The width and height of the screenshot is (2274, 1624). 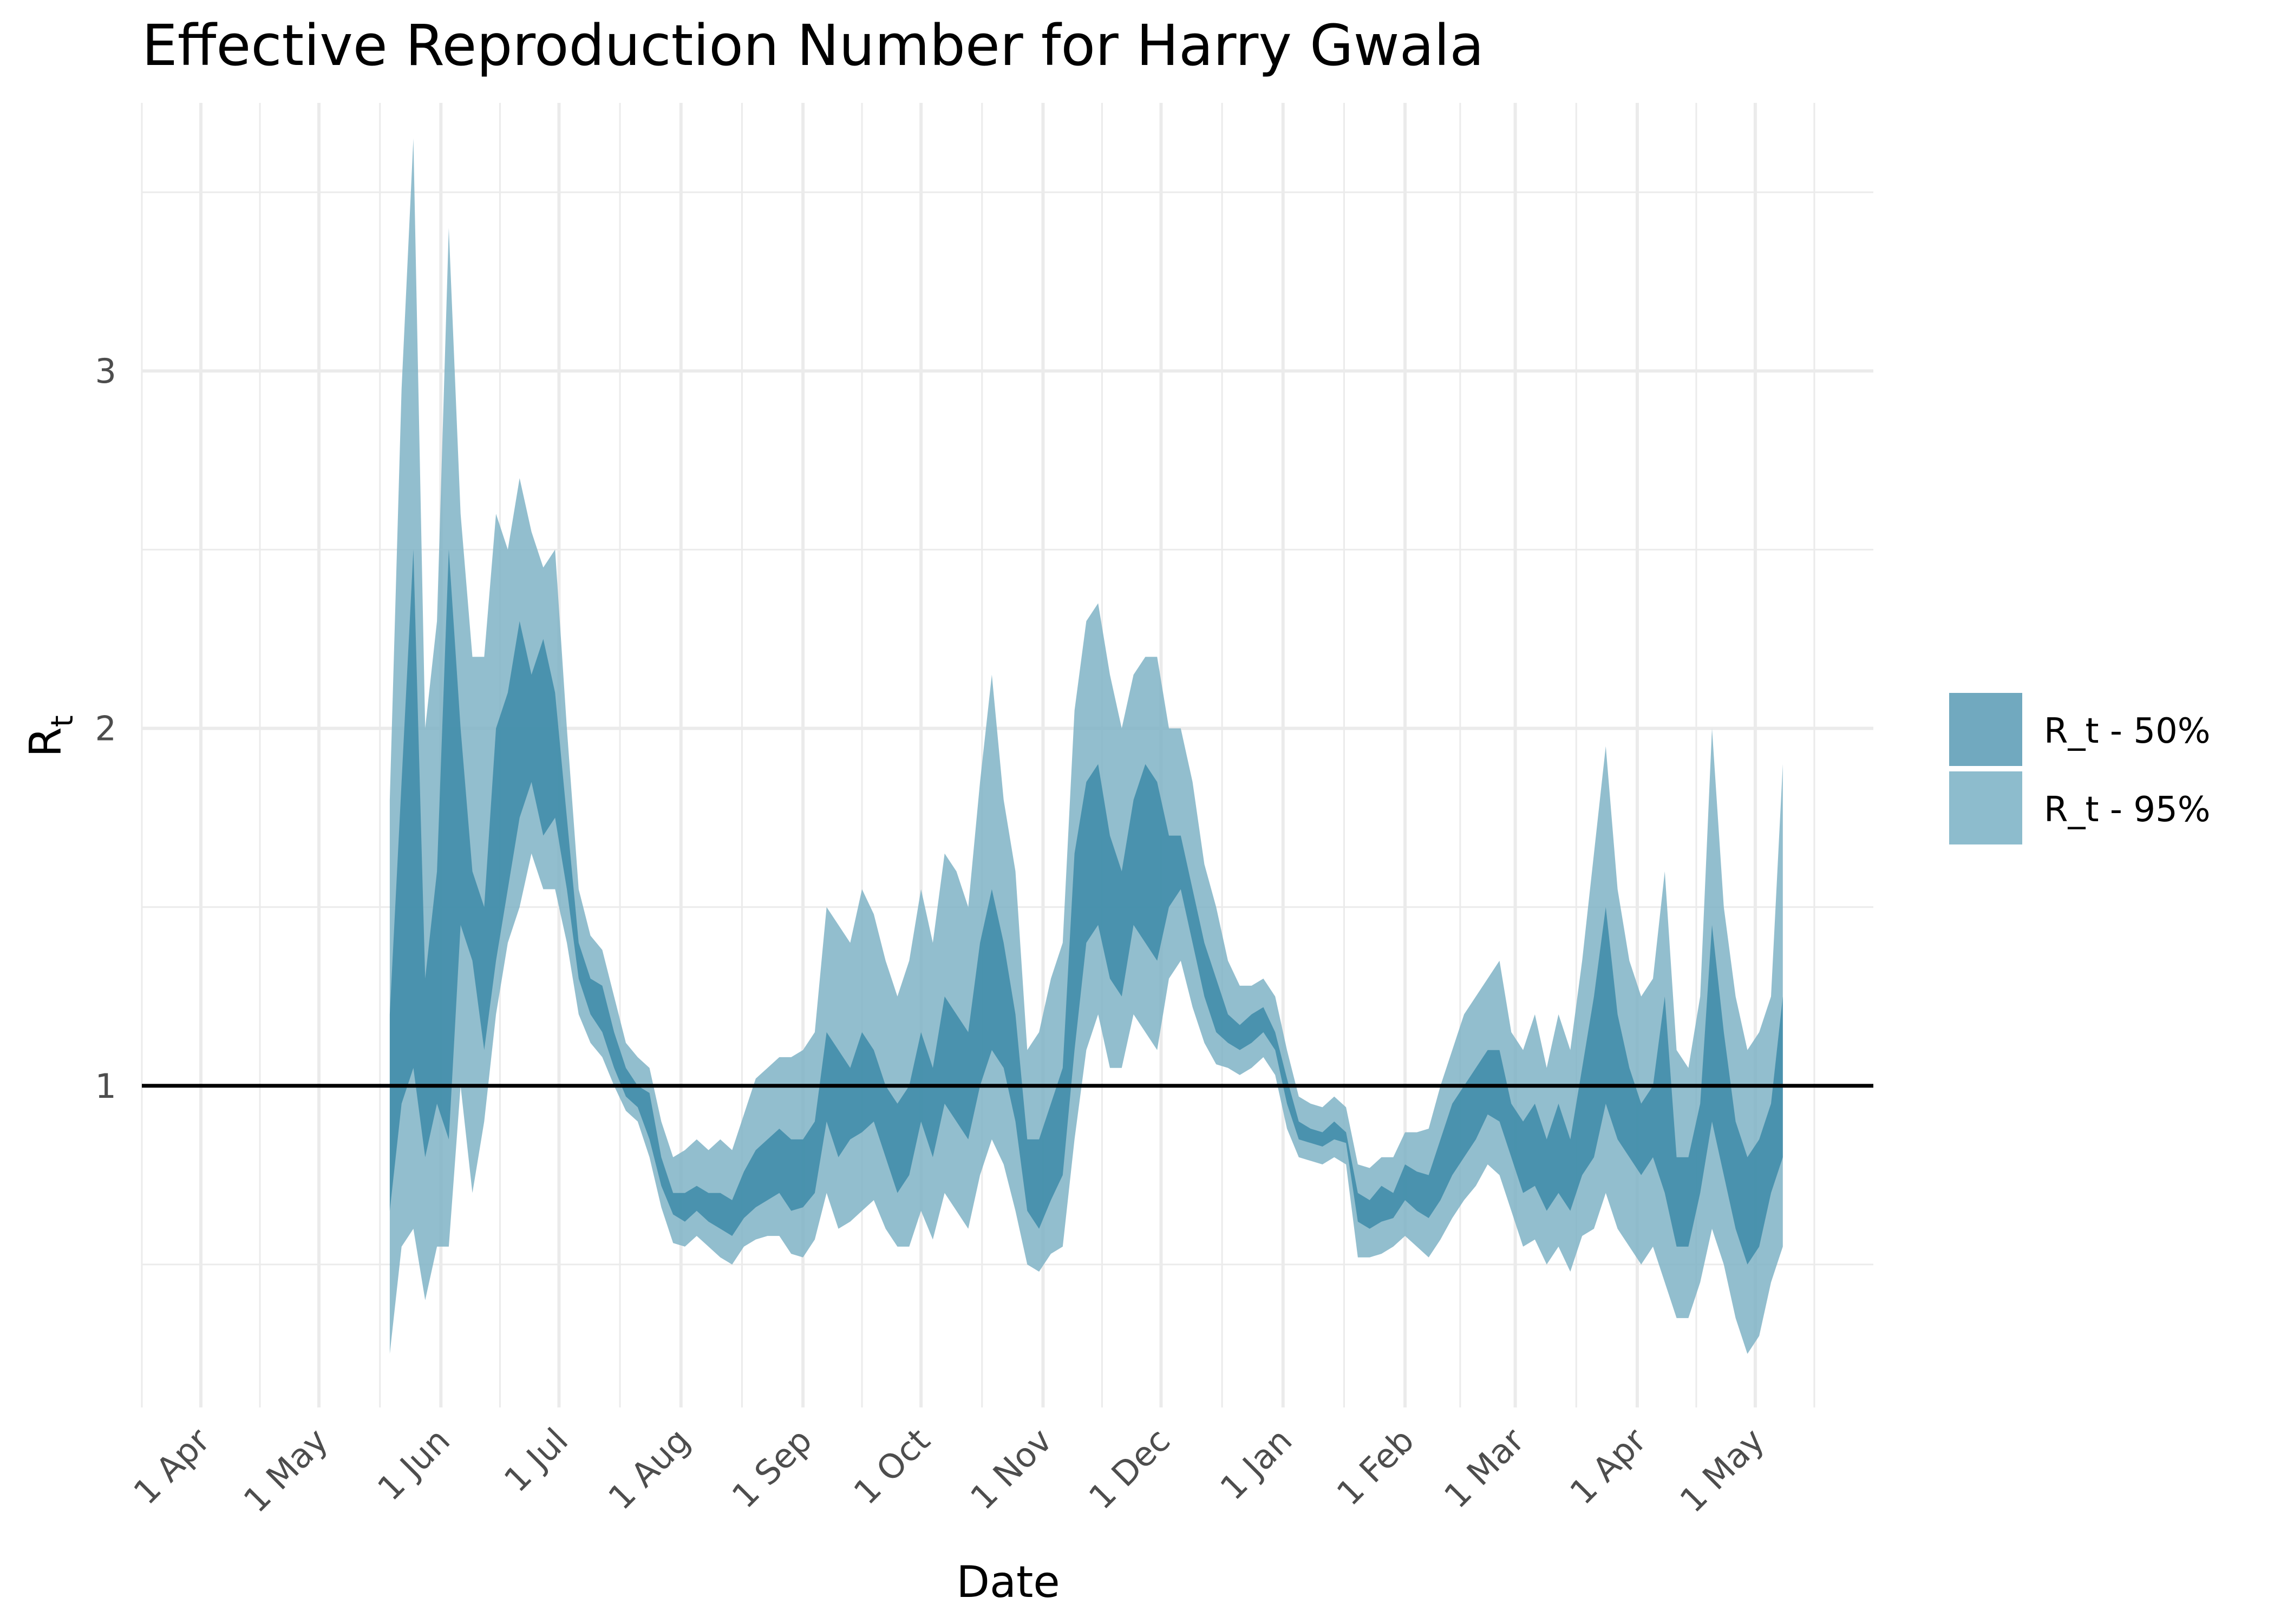 I want to click on x-tick-label: 1 Nov, so click(x=1012, y=1468).